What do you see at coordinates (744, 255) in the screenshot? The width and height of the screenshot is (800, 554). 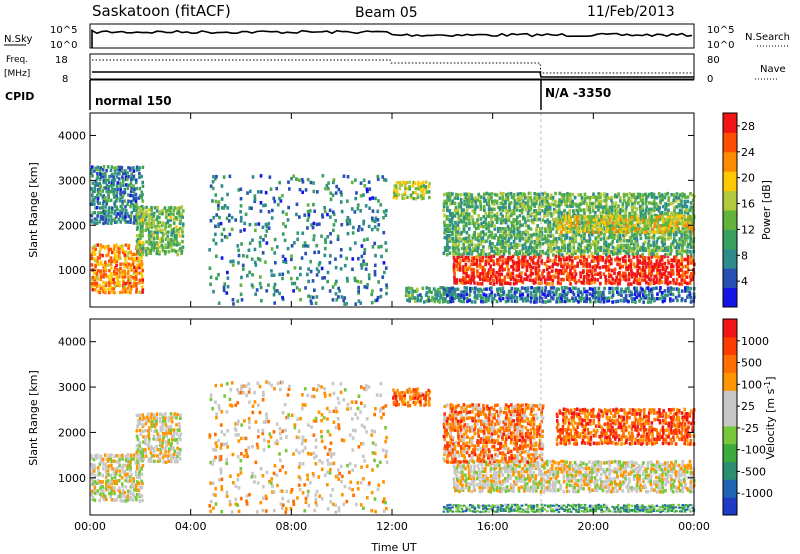 I see `colorbar-tick-label: 8` at bounding box center [744, 255].